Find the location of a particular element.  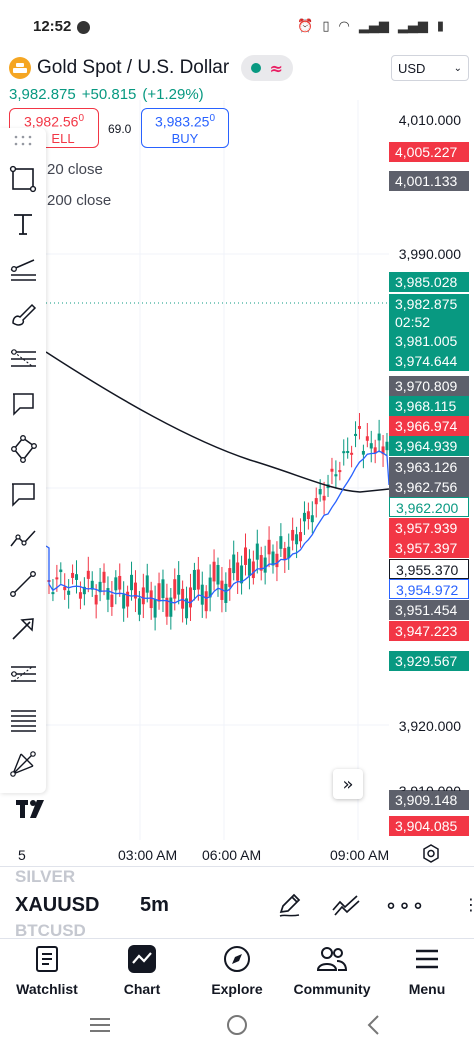

rectangle-icon is located at coordinates (23, 179).